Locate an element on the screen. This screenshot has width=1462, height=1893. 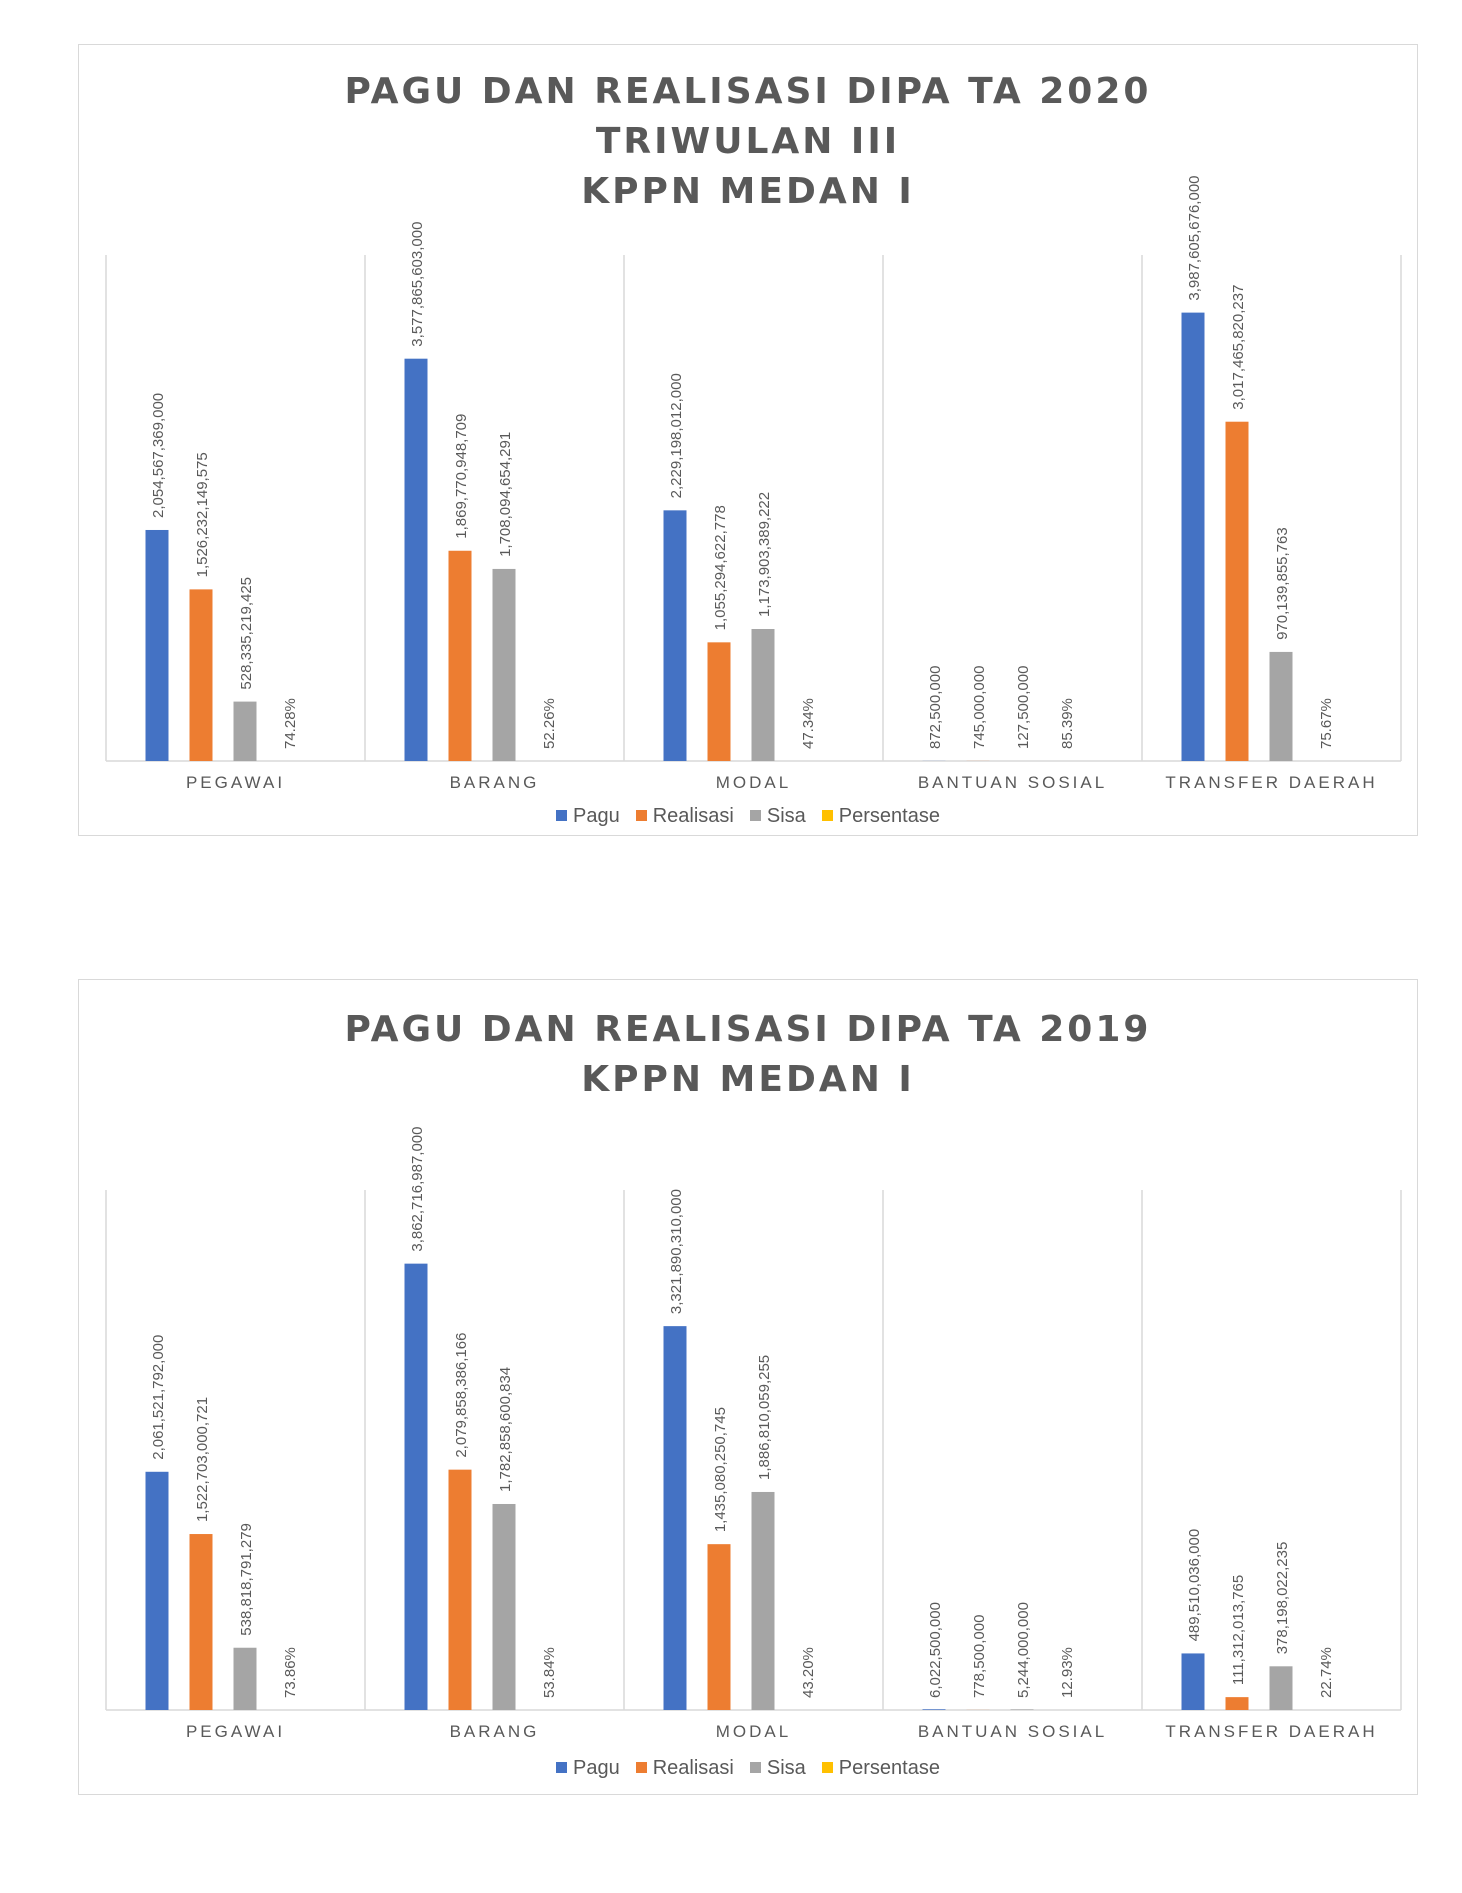
data-label: 53.84% is located at coordinates (549, 1672).